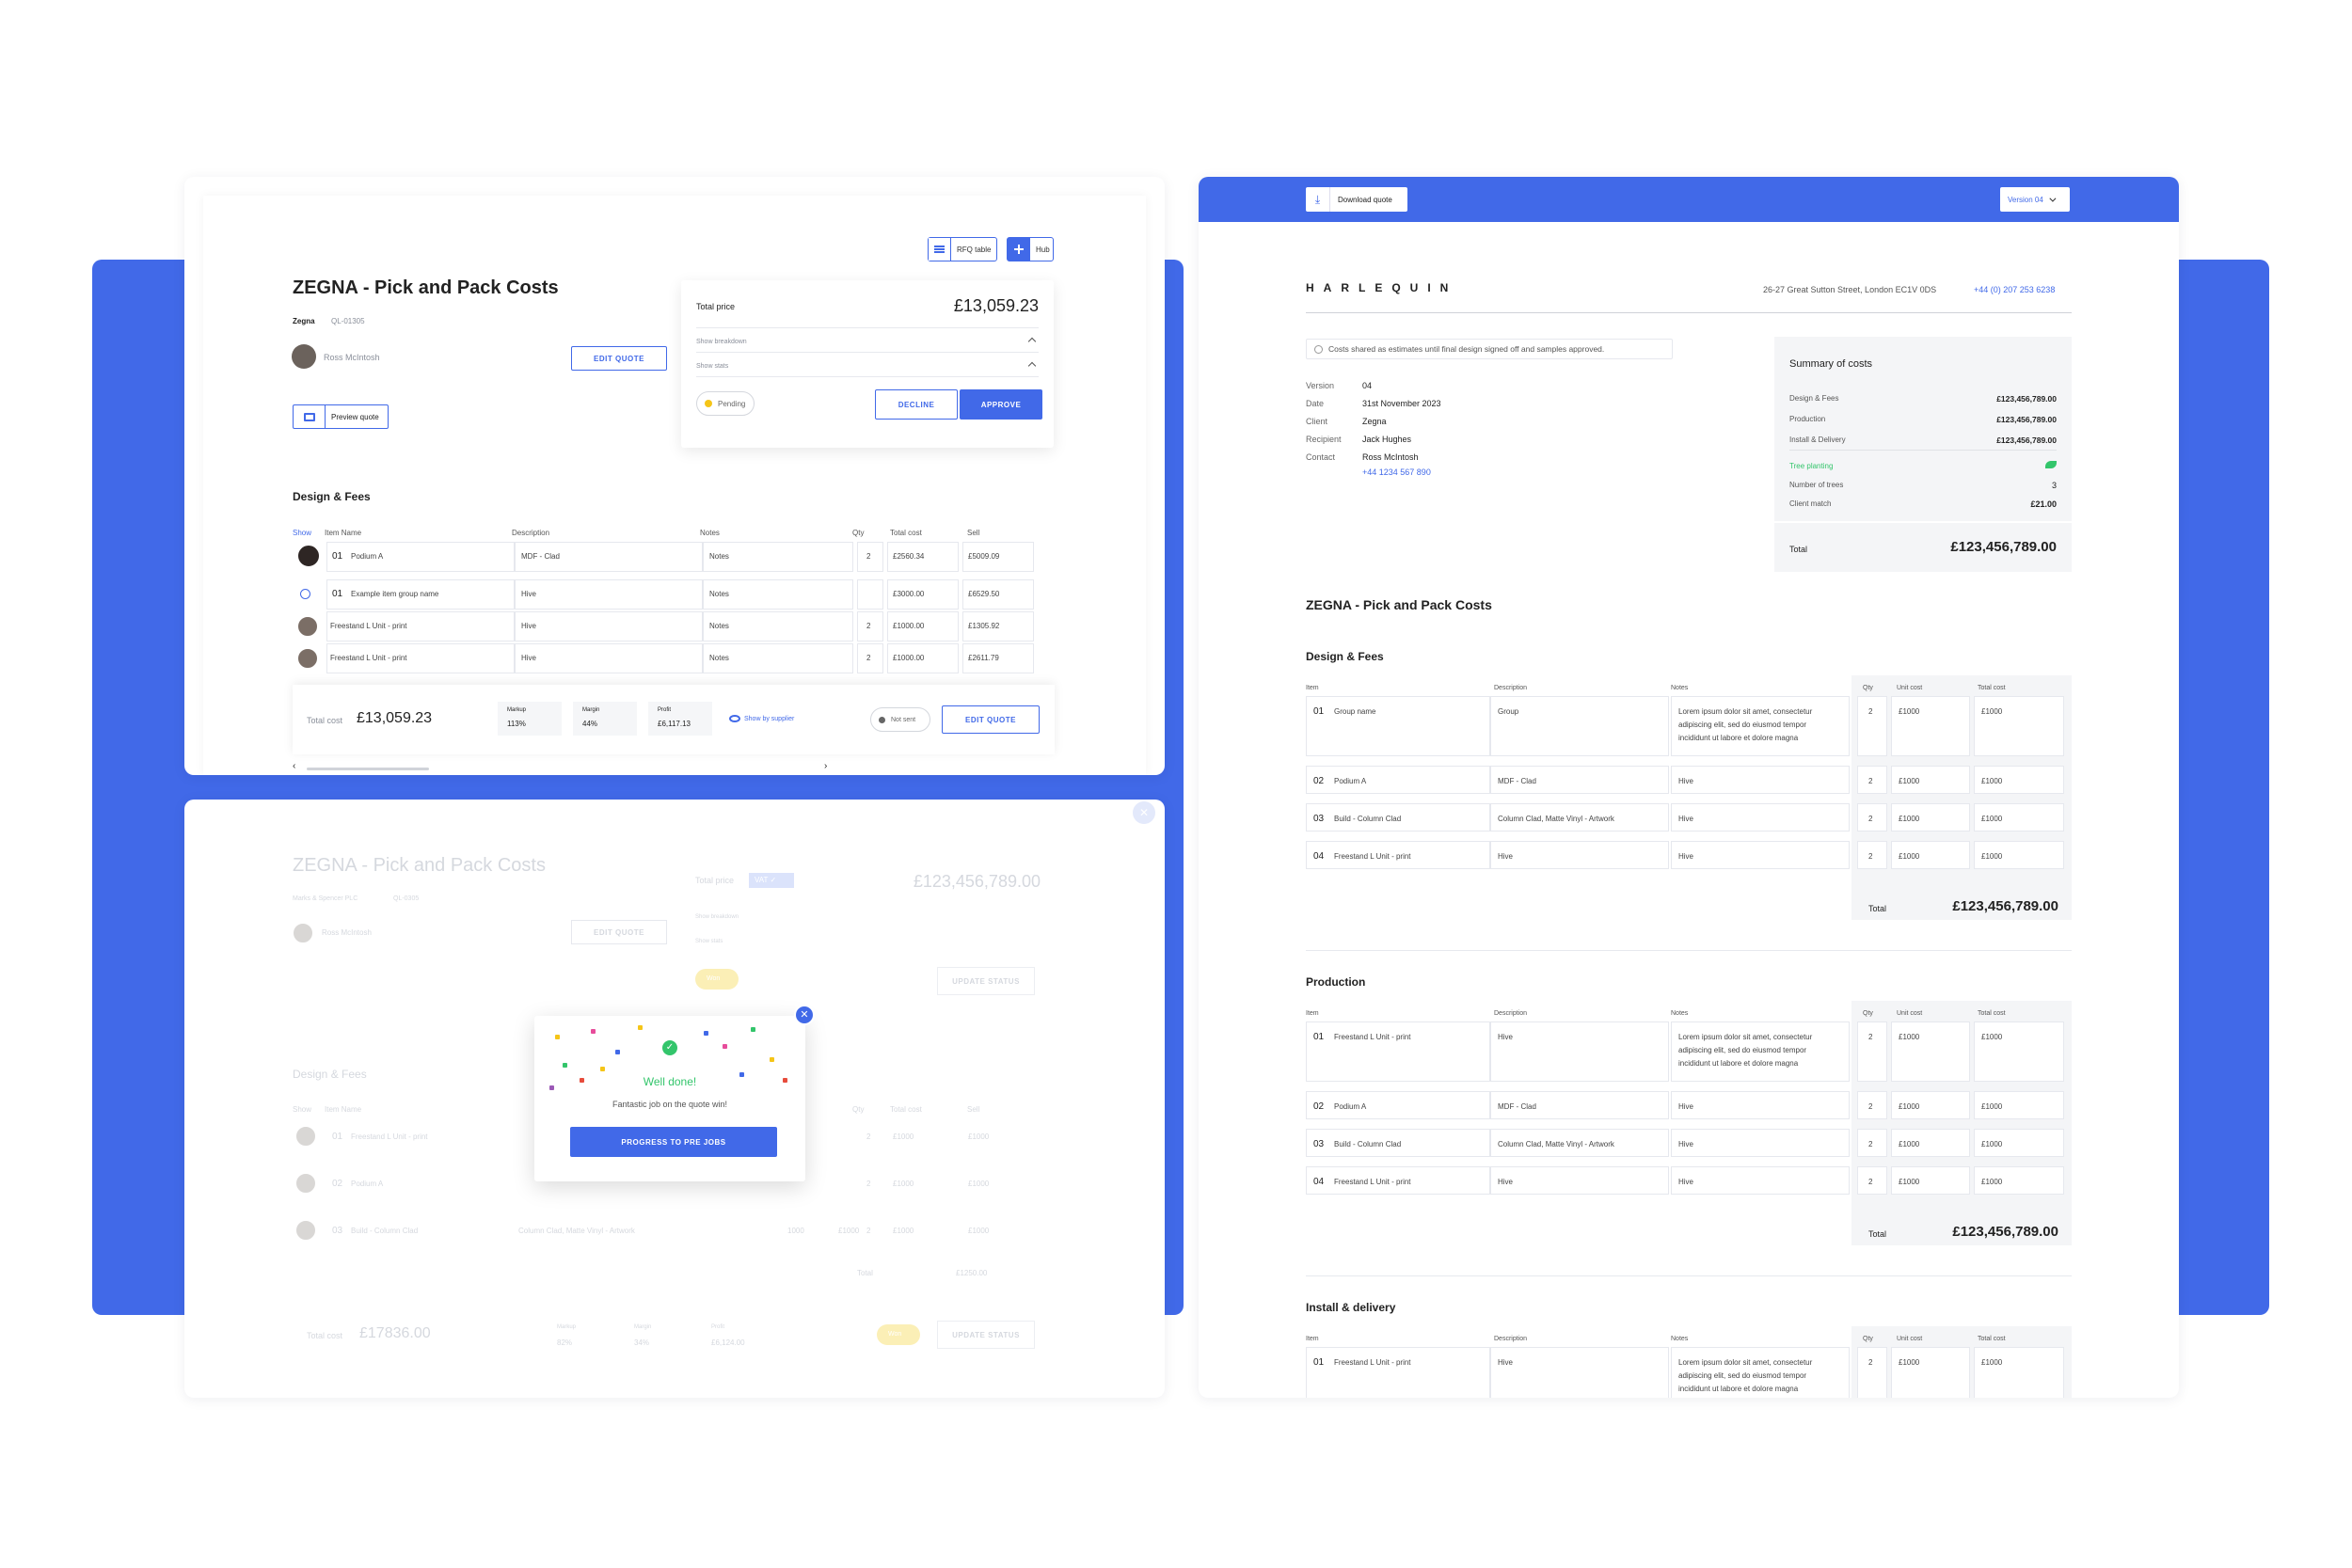  What do you see at coordinates (734, 718) in the screenshot?
I see `eye-icon` at bounding box center [734, 718].